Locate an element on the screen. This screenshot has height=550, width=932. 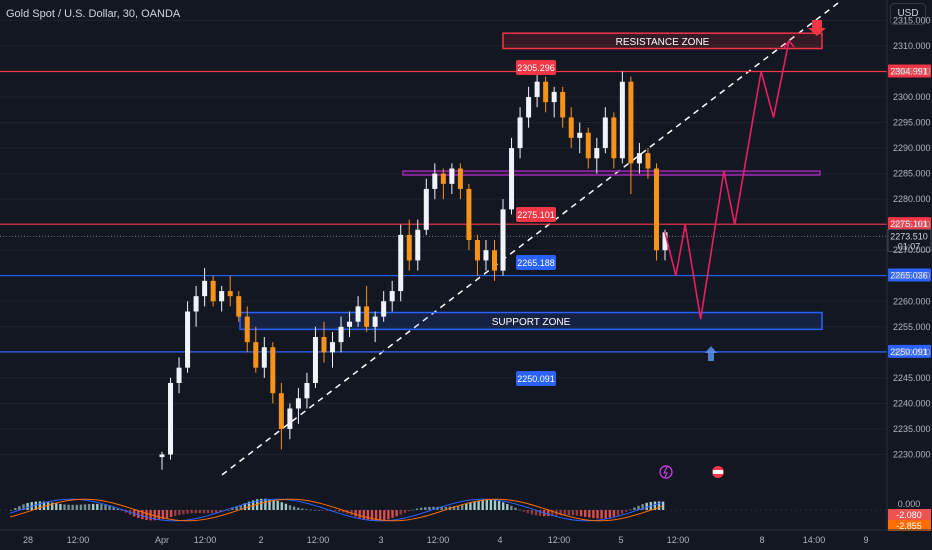
price-tick-label: 2260.000 is located at coordinates (912, 301).